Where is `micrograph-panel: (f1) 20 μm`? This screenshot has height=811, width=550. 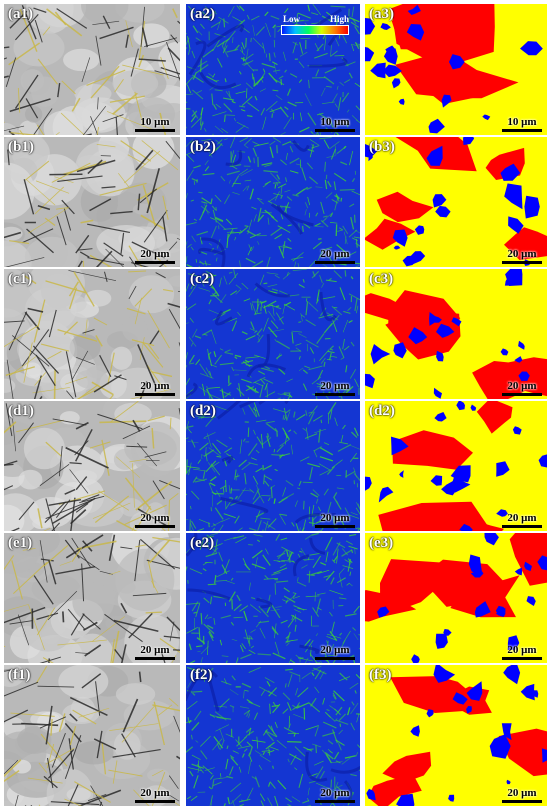 micrograph-panel: (f1) 20 μm is located at coordinates (92, 735).